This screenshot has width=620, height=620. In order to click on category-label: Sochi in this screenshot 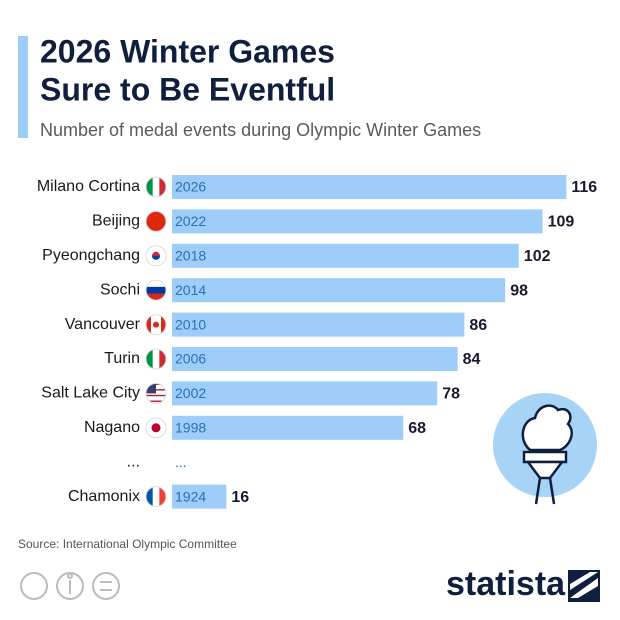, I will do `click(120, 289)`.